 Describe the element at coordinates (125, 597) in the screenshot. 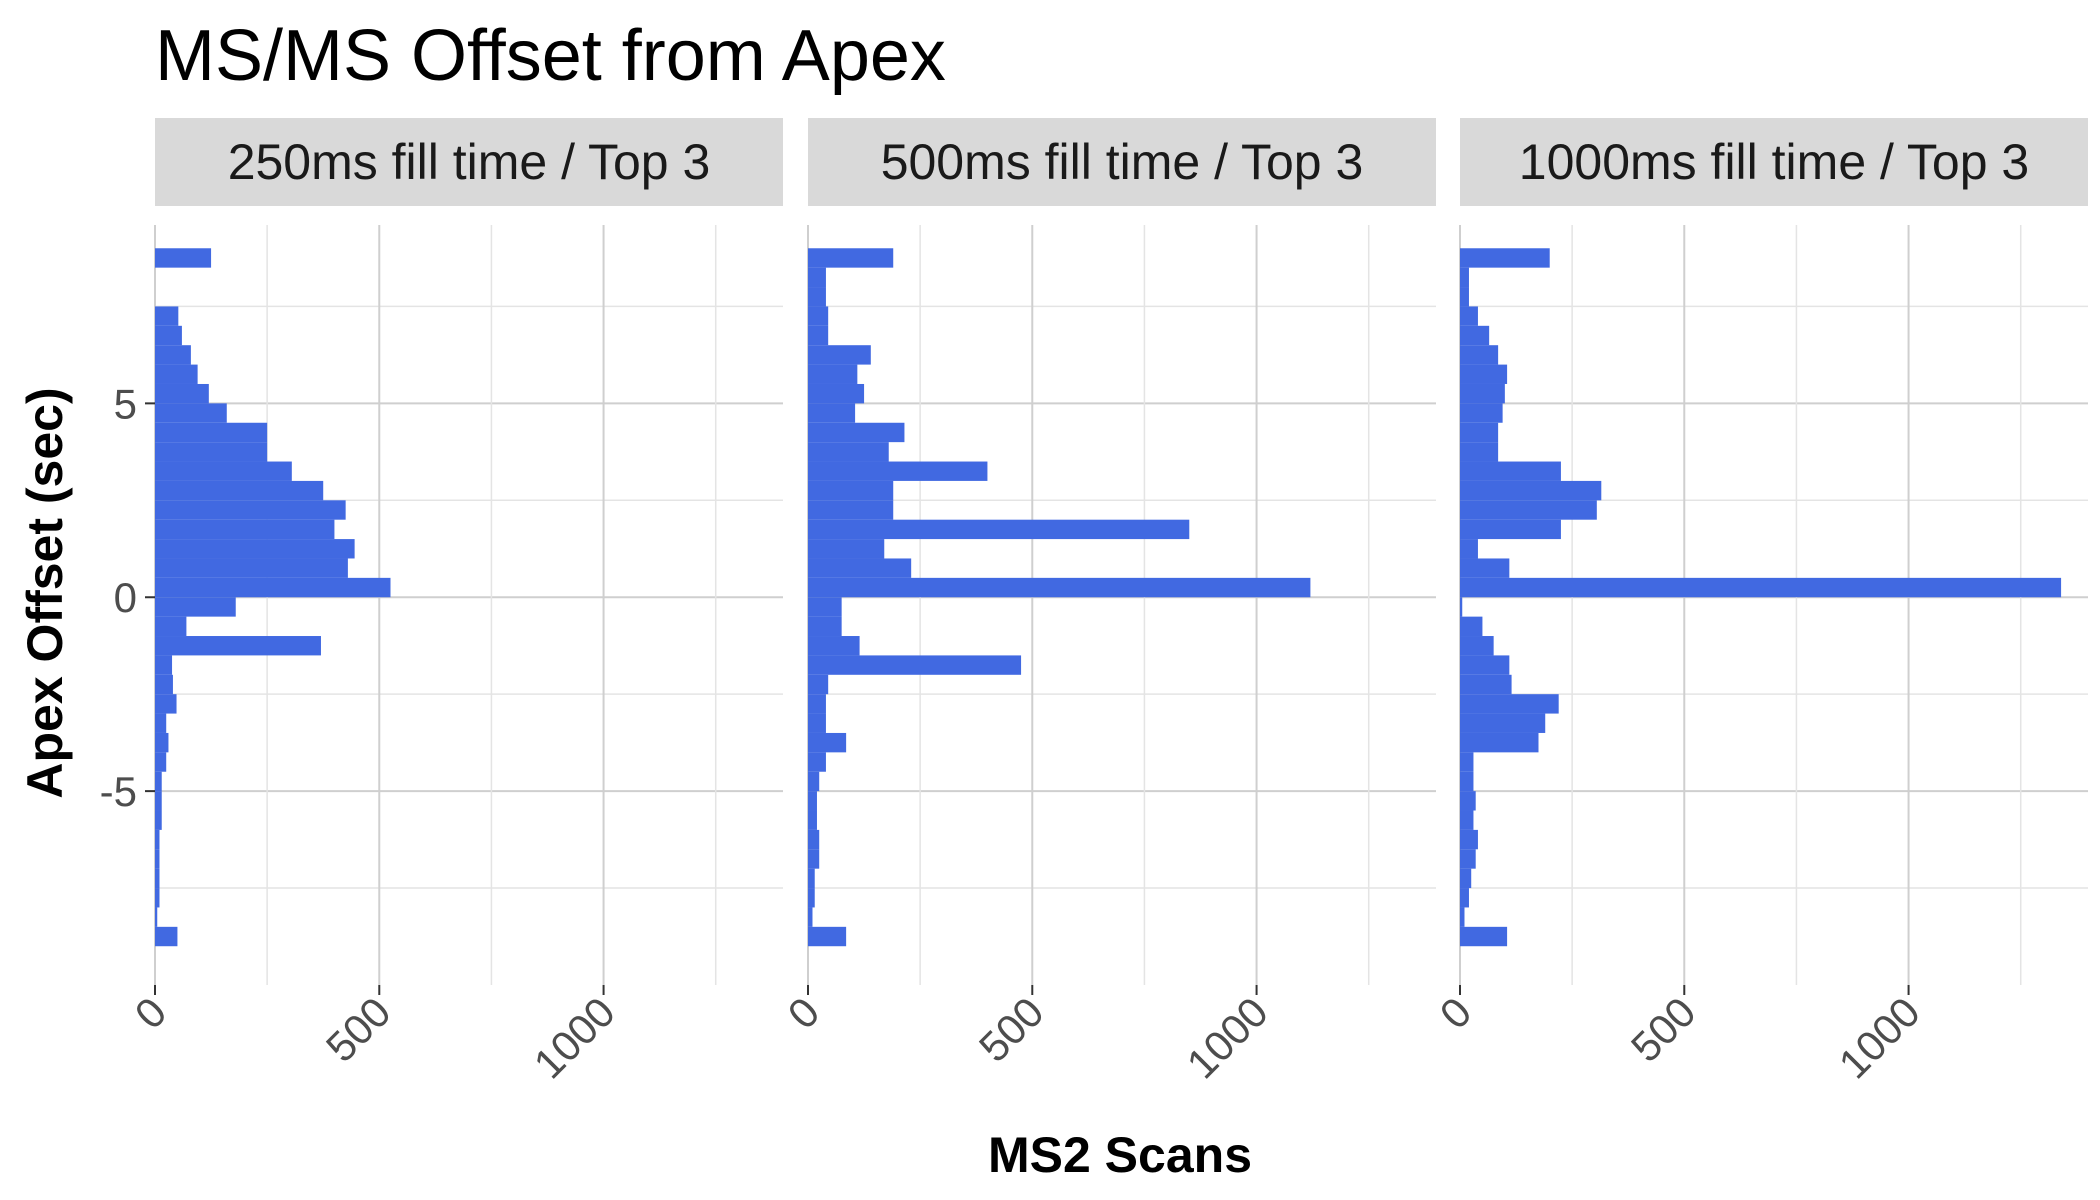

I see `y-tick-label: 0` at that location.